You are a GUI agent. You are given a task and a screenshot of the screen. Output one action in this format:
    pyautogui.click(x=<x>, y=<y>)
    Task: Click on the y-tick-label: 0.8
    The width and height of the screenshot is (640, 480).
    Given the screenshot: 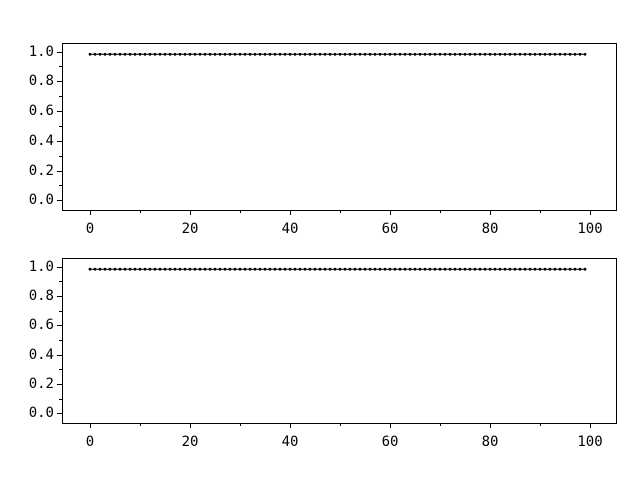 What is the action you would take?
    pyautogui.click(x=41, y=296)
    